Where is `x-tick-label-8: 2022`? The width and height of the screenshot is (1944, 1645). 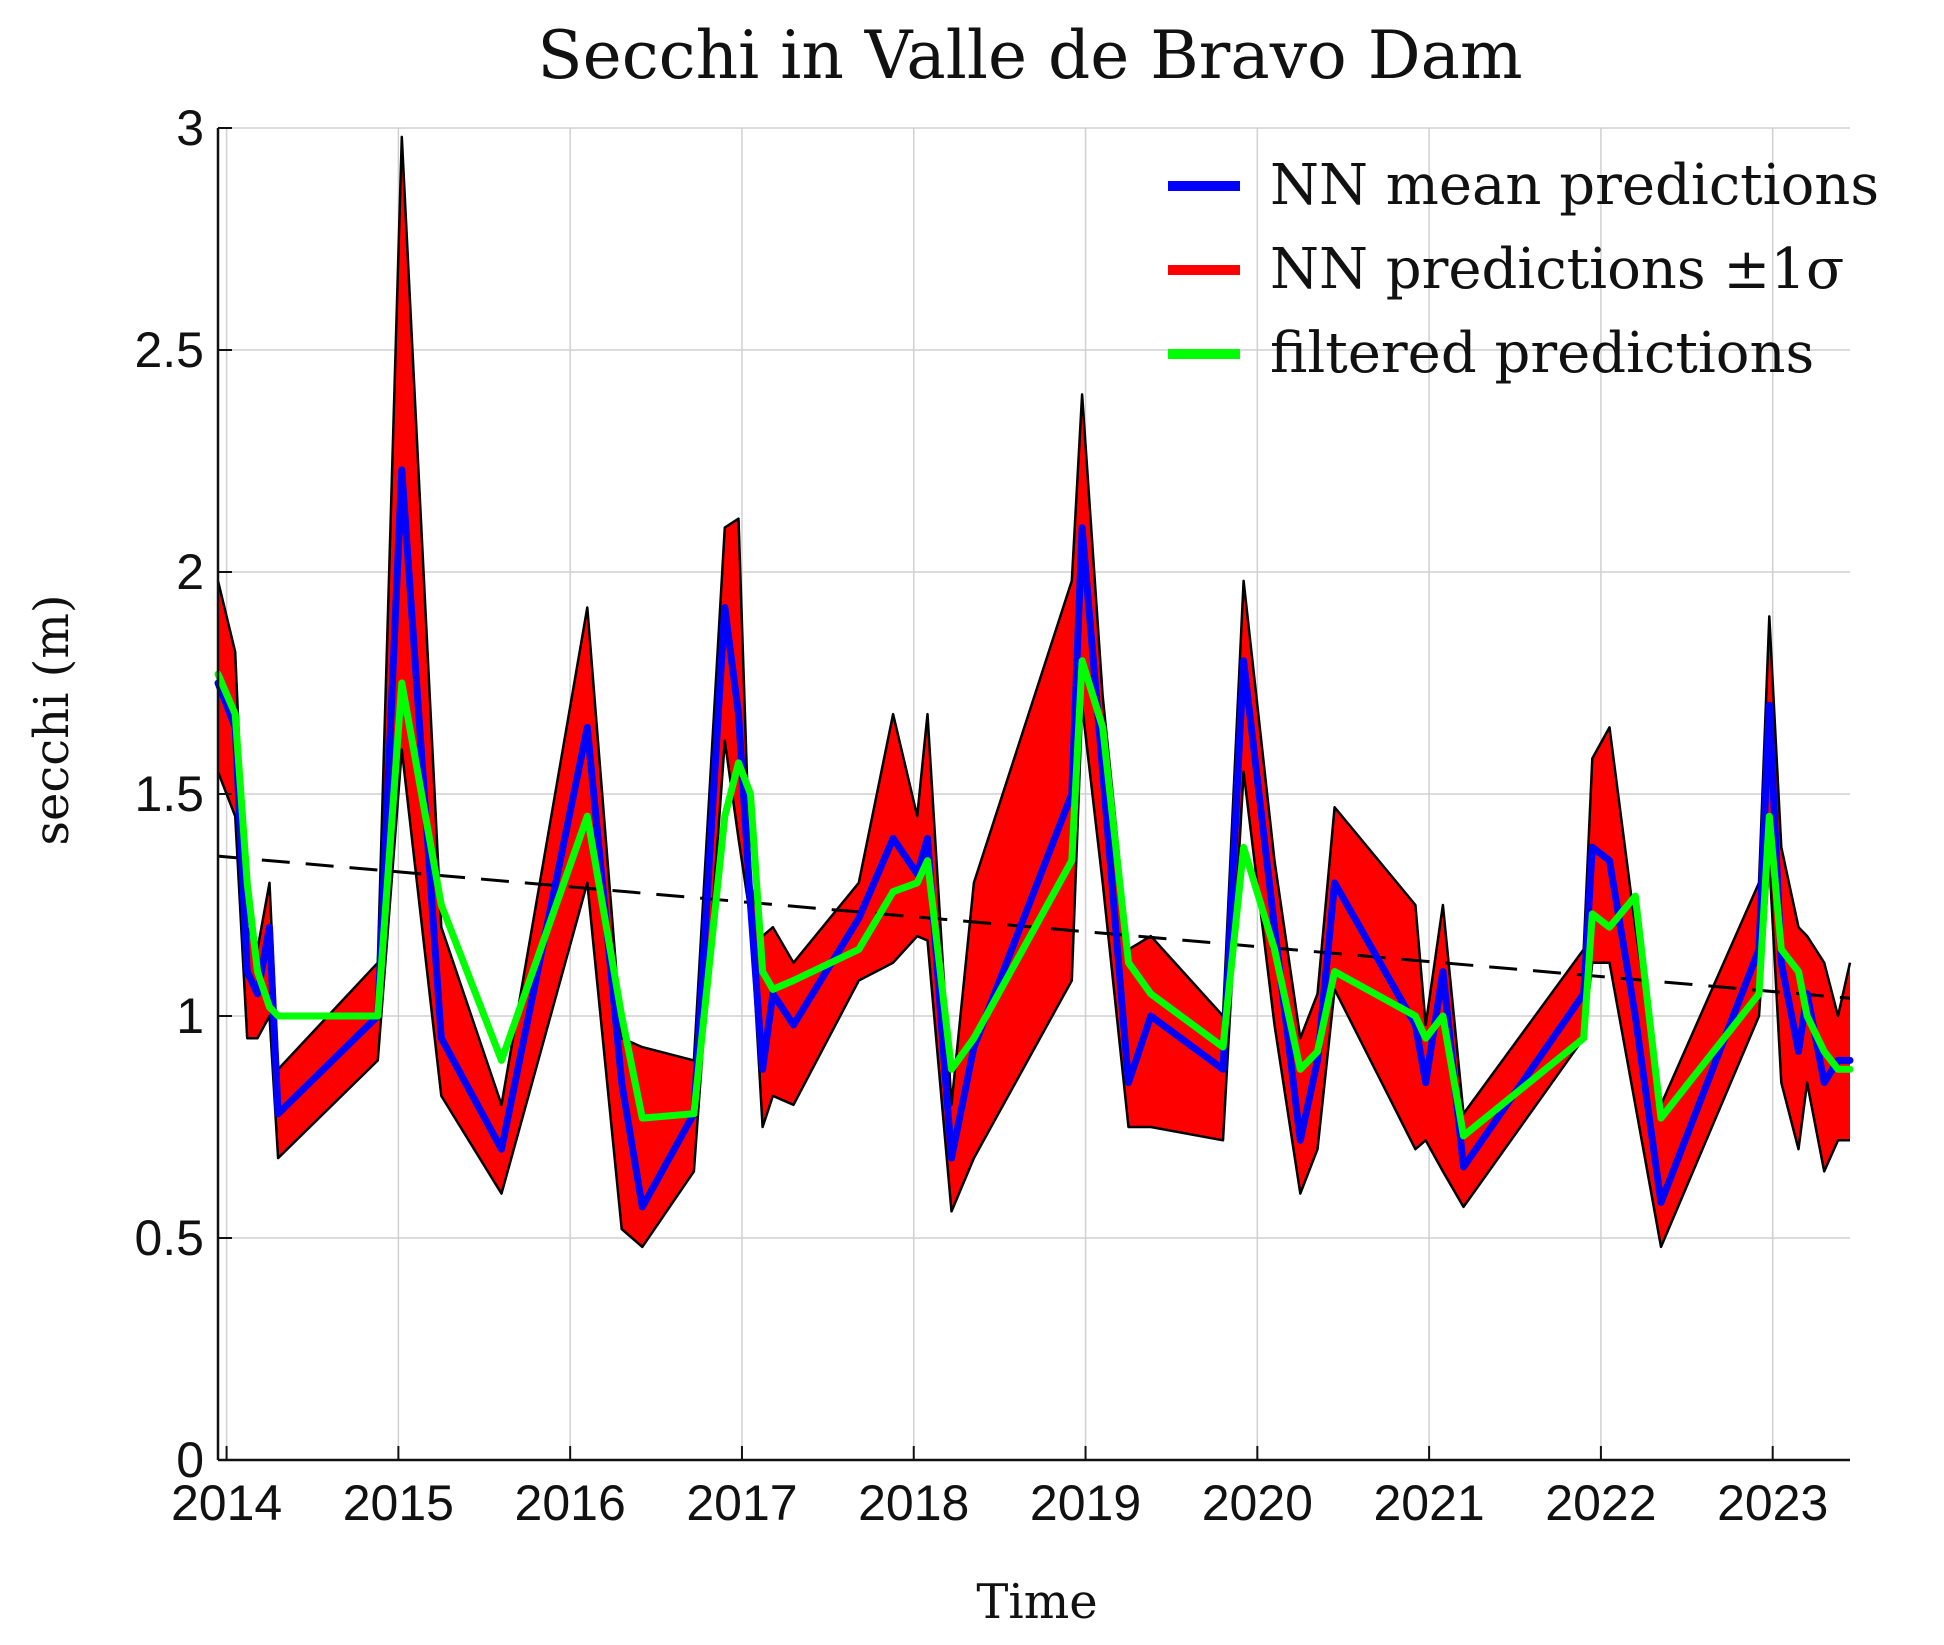
x-tick-label-8: 2022 is located at coordinates (1600, 1503).